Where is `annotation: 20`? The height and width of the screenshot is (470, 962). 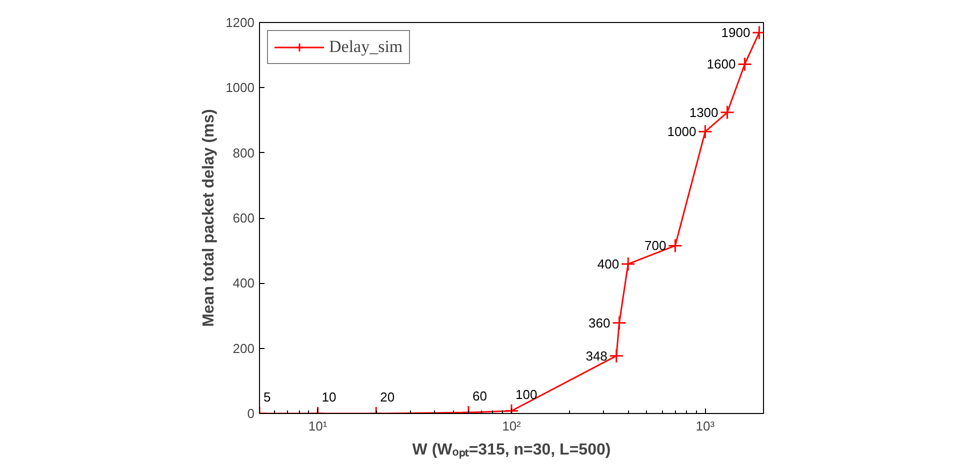 annotation: 20 is located at coordinates (387, 397).